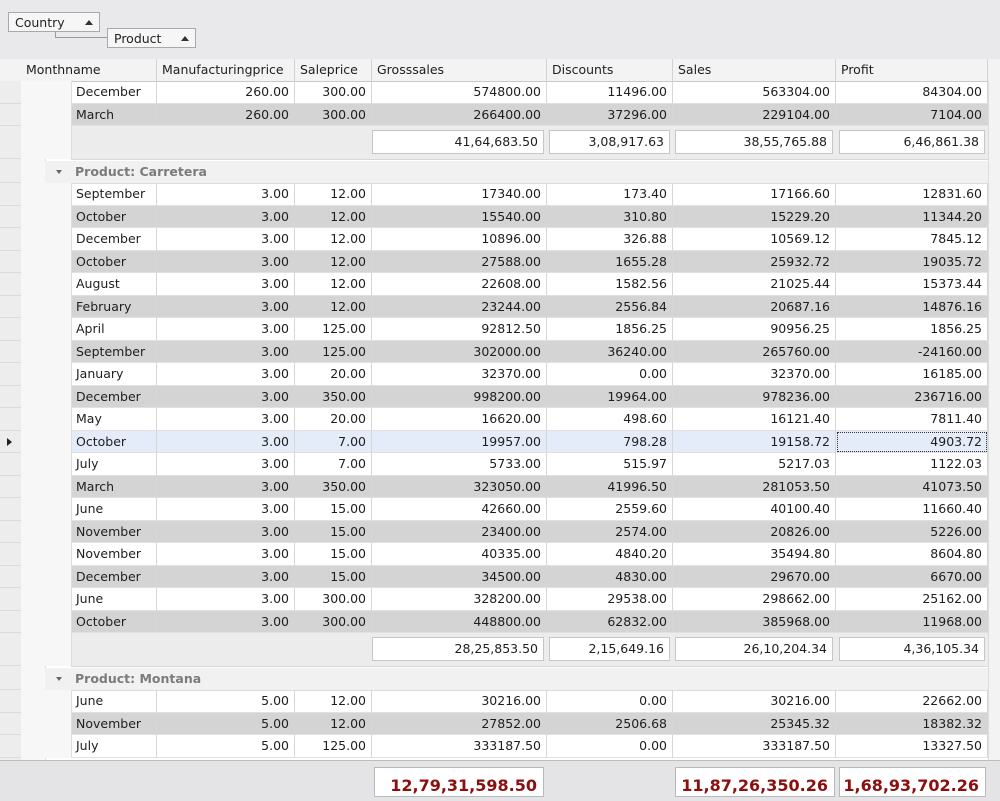 This screenshot has height=801, width=1000. I want to click on cell-profit: 8604.80, so click(912, 554).